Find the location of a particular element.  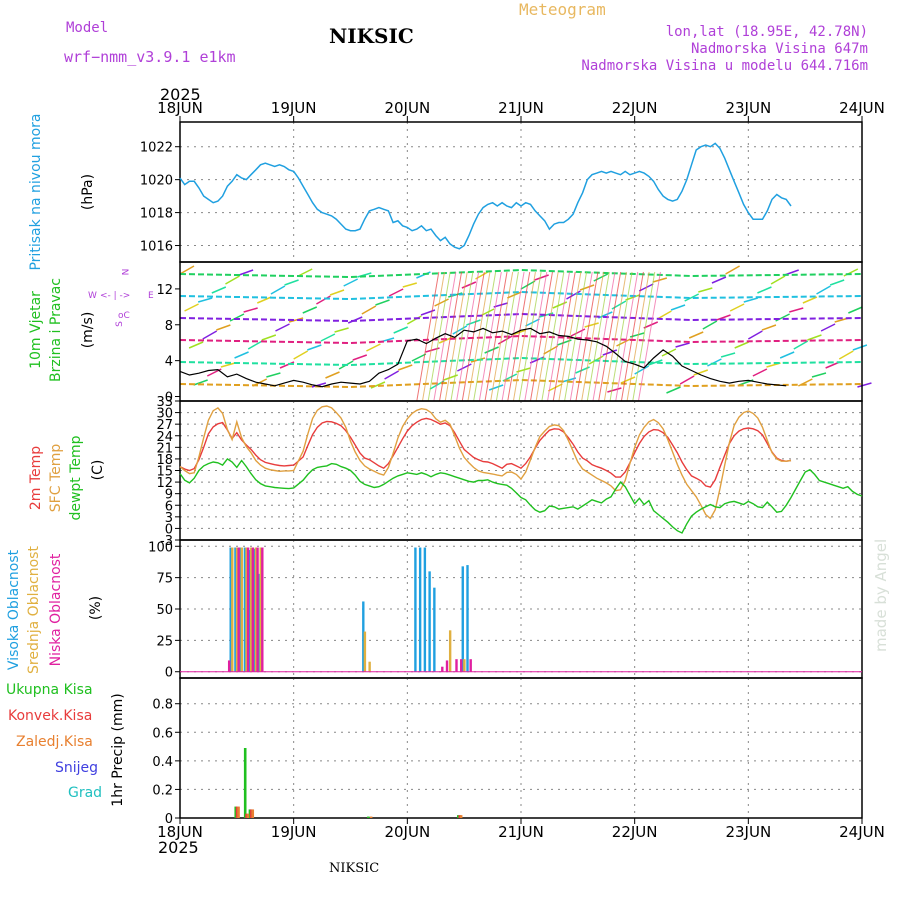

y-tick-label: 25 is located at coordinates (164, 641).